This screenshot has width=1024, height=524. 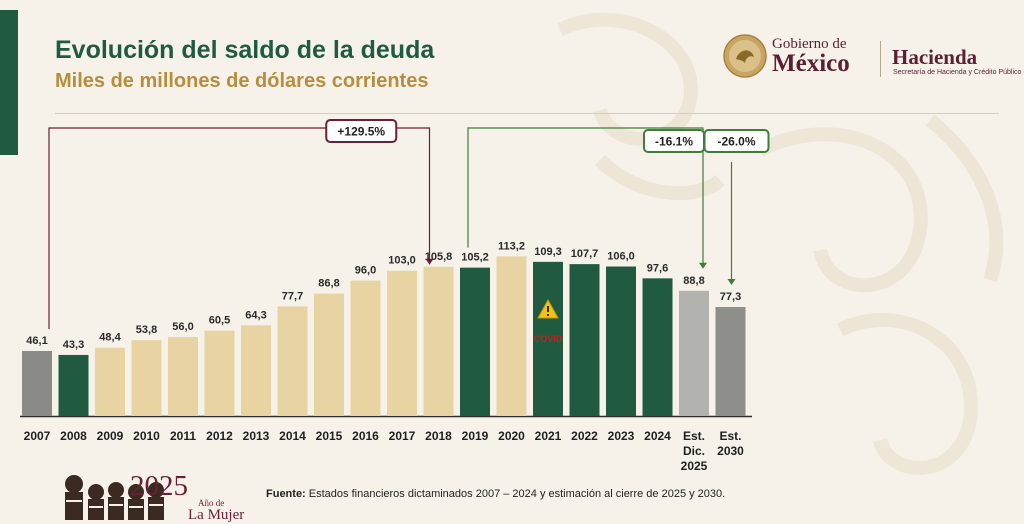 What do you see at coordinates (211, 503) in the screenshot?
I see `year-badge-text: Año de` at bounding box center [211, 503].